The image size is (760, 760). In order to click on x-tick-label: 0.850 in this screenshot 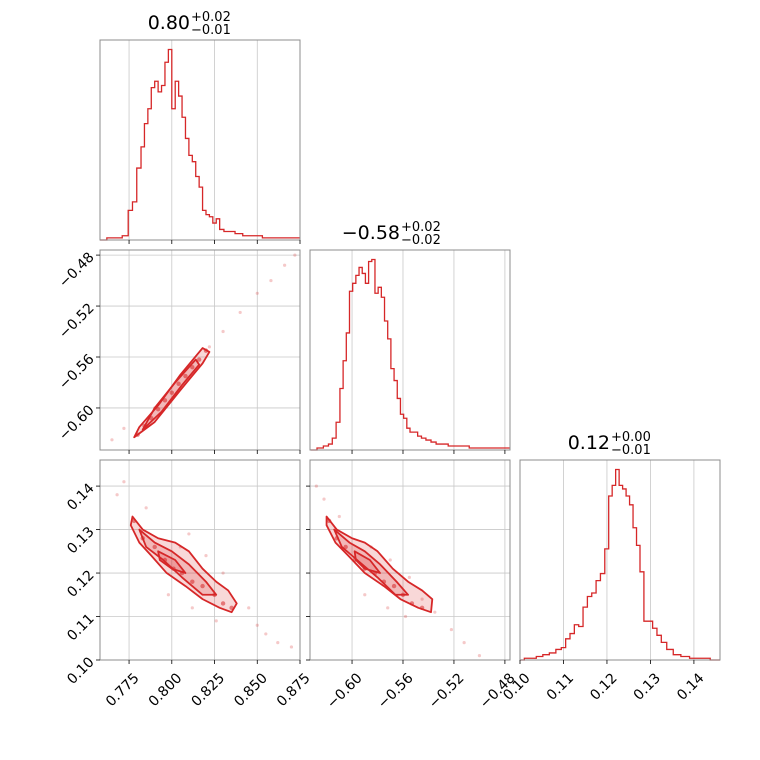, I will do `click(251, 690)`.